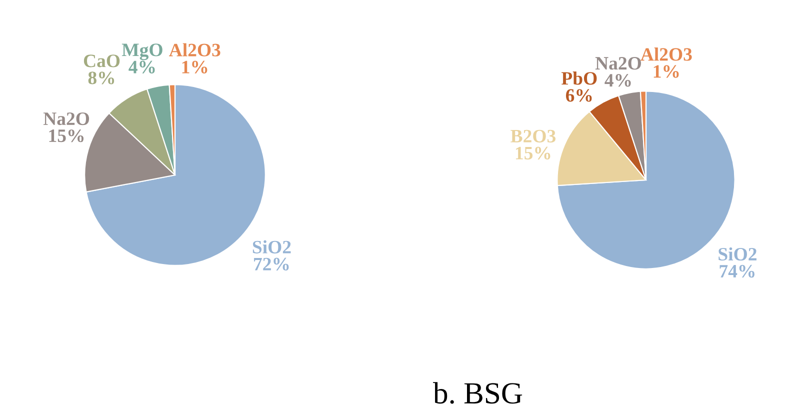 Image resolution: width=789 pixels, height=414 pixels. I want to click on data-label: 72%, so click(271, 264).